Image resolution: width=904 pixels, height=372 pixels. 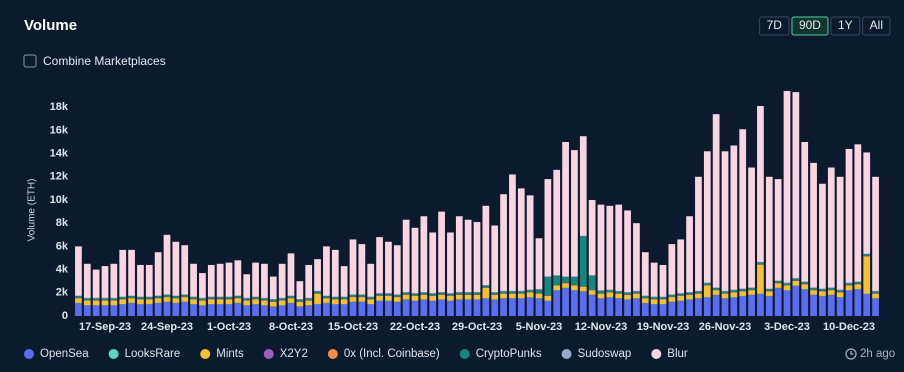 What do you see at coordinates (230, 354) in the screenshot?
I see `legend-label: Mints` at bounding box center [230, 354].